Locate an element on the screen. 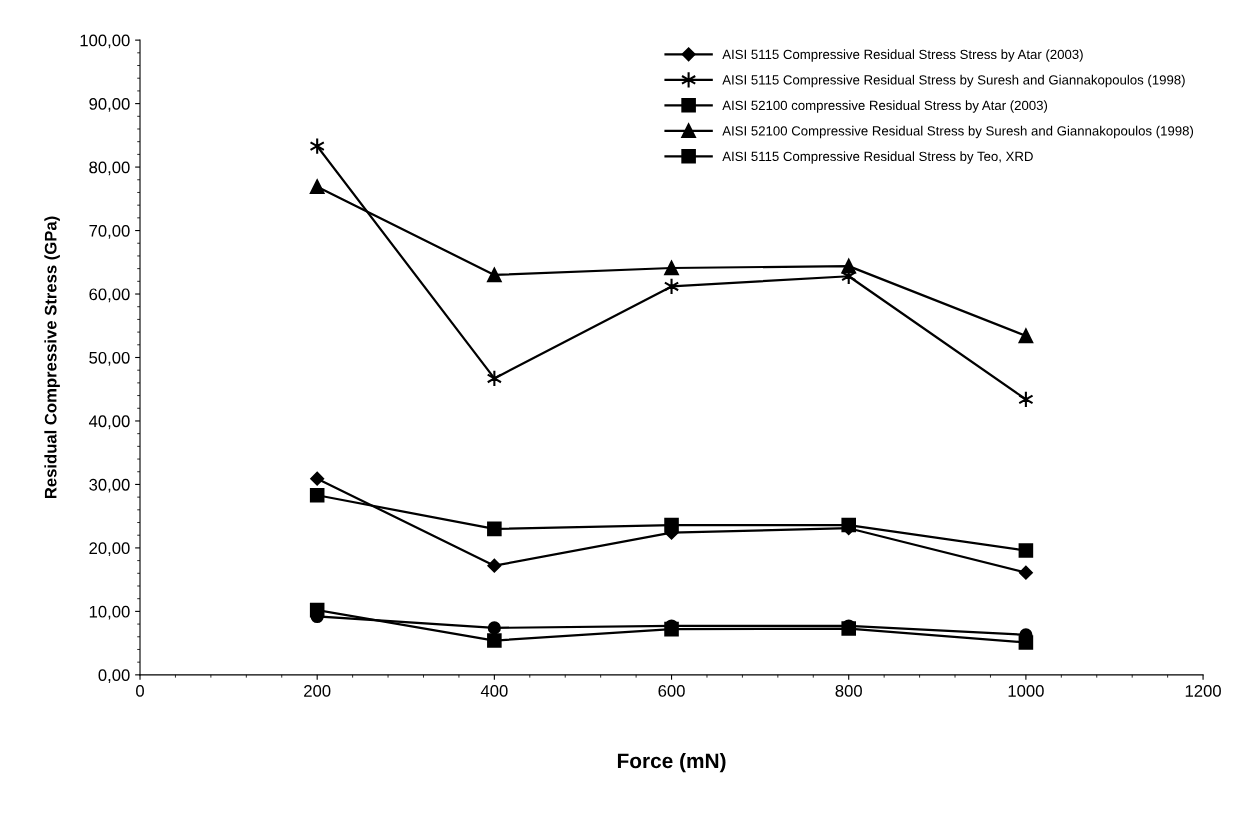 This screenshot has height=819, width=1239. x-tick-label: 600 is located at coordinates (671, 691).